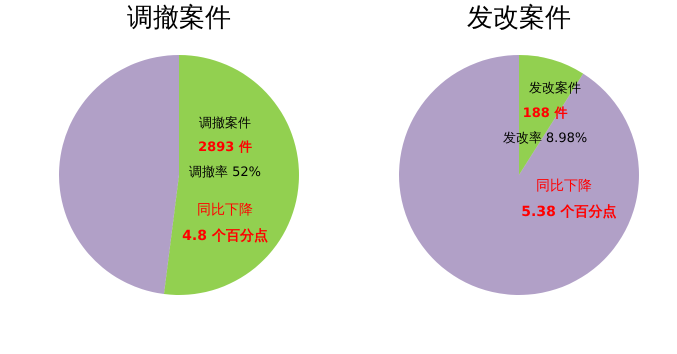 This screenshot has height=354, width=677. I want to click on text: 2893 件, so click(225, 147).